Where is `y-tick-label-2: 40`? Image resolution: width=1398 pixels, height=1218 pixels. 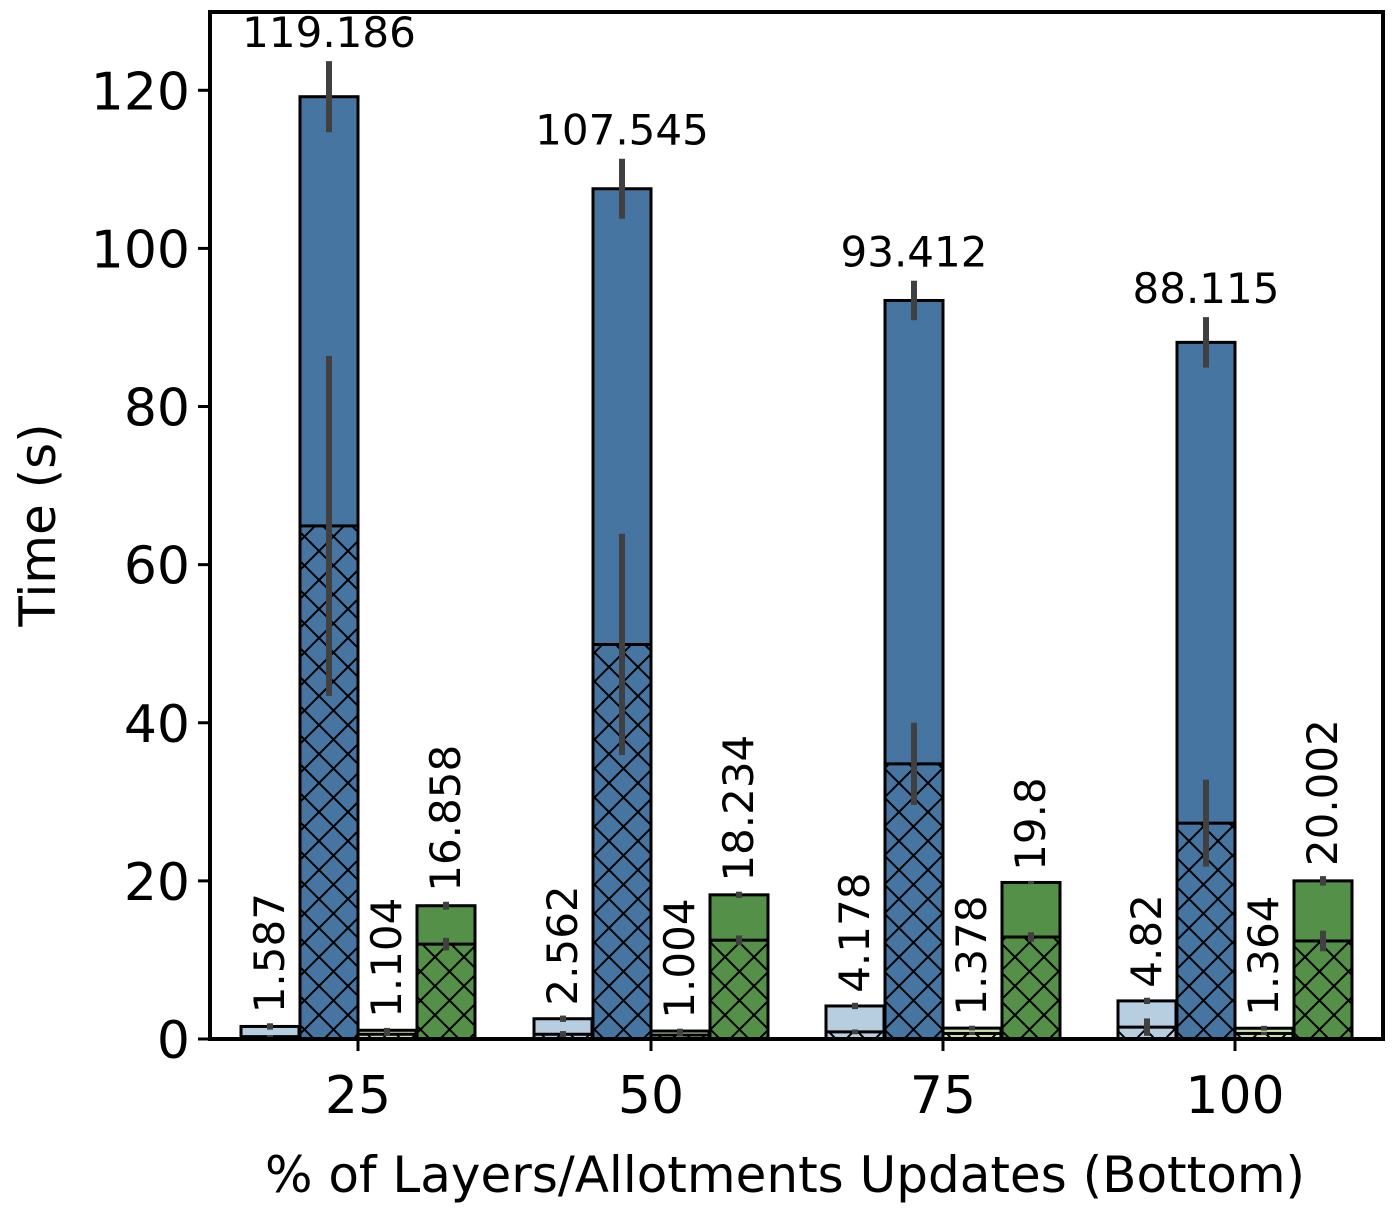 y-tick-label-2: 40 is located at coordinates (157, 725).